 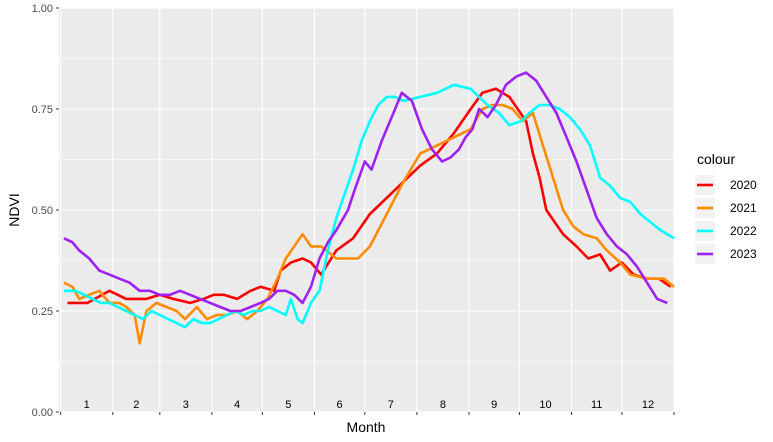 I want to click on month-label: 2, so click(x=136, y=405).